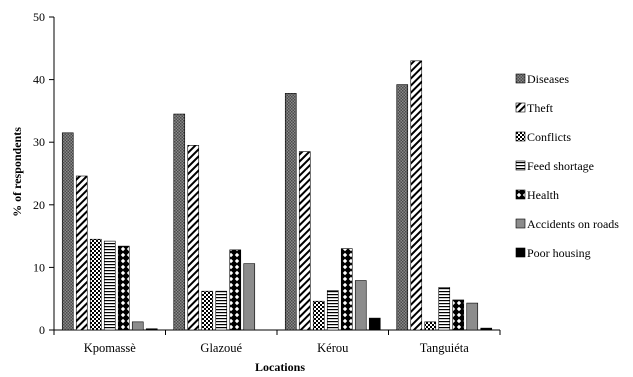 Image resolution: width=633 pixels, height=377 pixels. I want to click on y-tick-label: 50, so click(39, 17).